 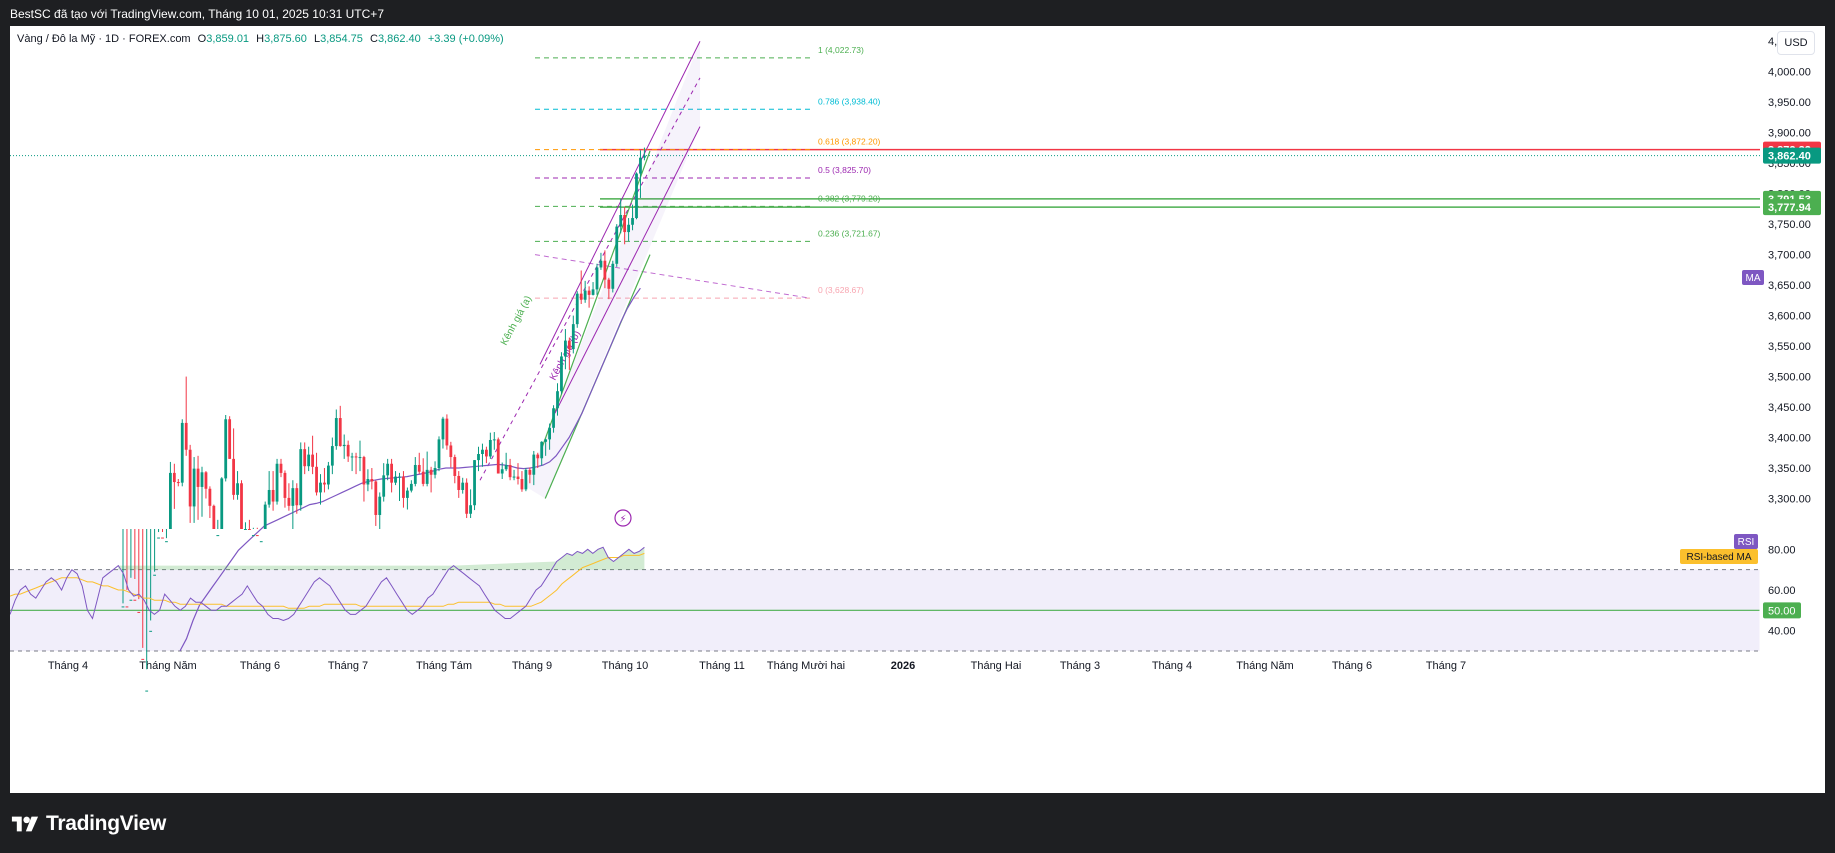 What do you see at coordinates (627, 270) in the screenshot?
I see `channel-b-lower` at bounding box center [627, 270].